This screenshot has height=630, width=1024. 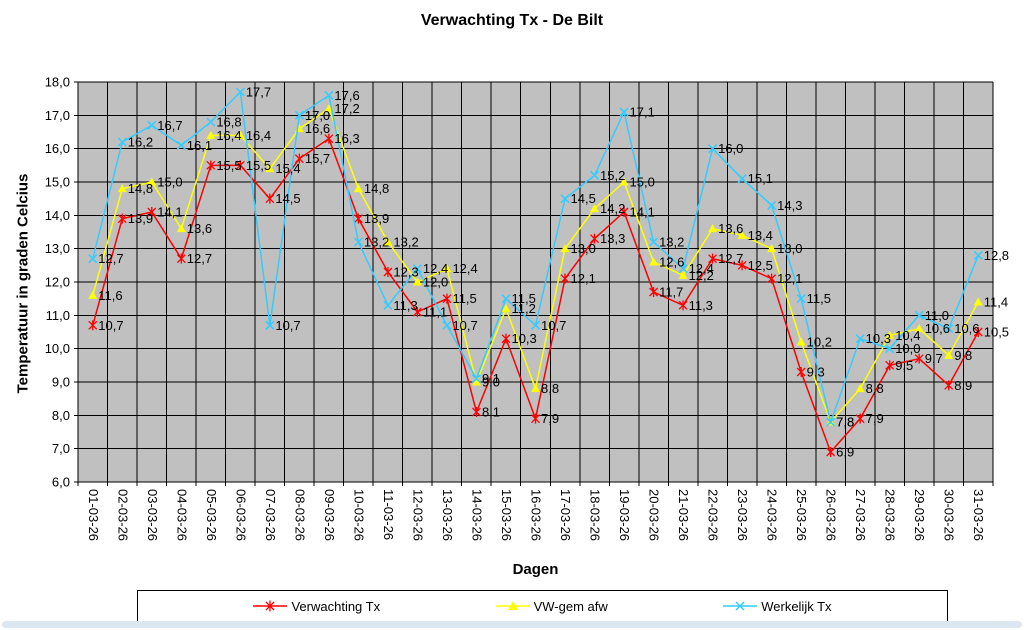 I want to click on svg-text: 13,9, so click(x=140, y=218).